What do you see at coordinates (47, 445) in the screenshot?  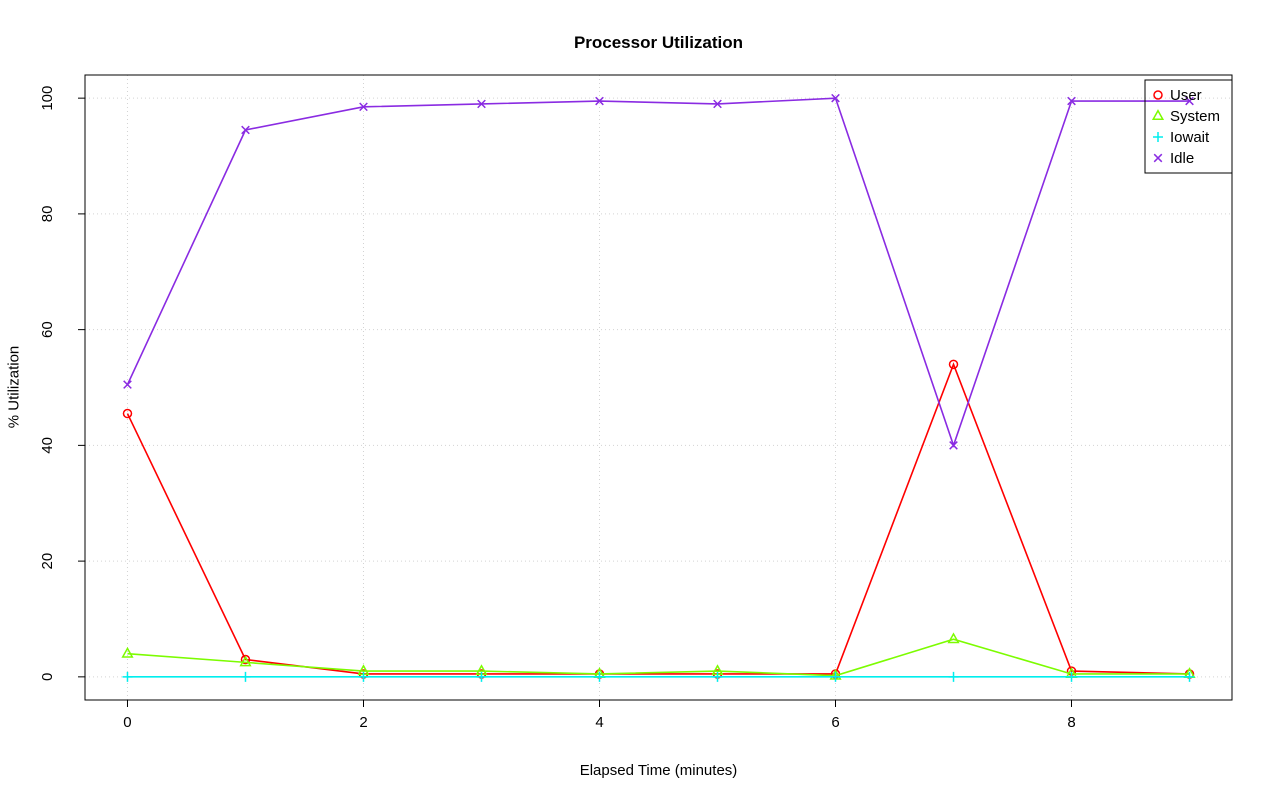 I see `y-tick-label: 40` at bounding box center [47, 445].